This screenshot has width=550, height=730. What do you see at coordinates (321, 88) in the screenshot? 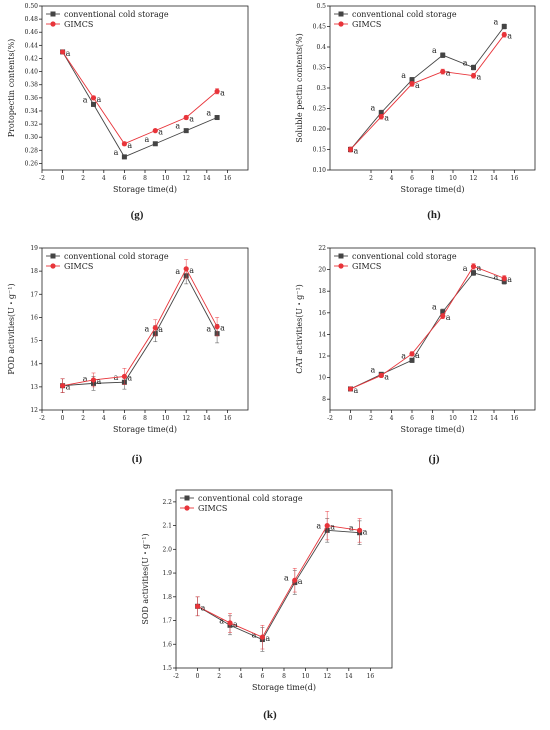
I see `y-tick-label: 0.3` at bounding box center [321, 88].